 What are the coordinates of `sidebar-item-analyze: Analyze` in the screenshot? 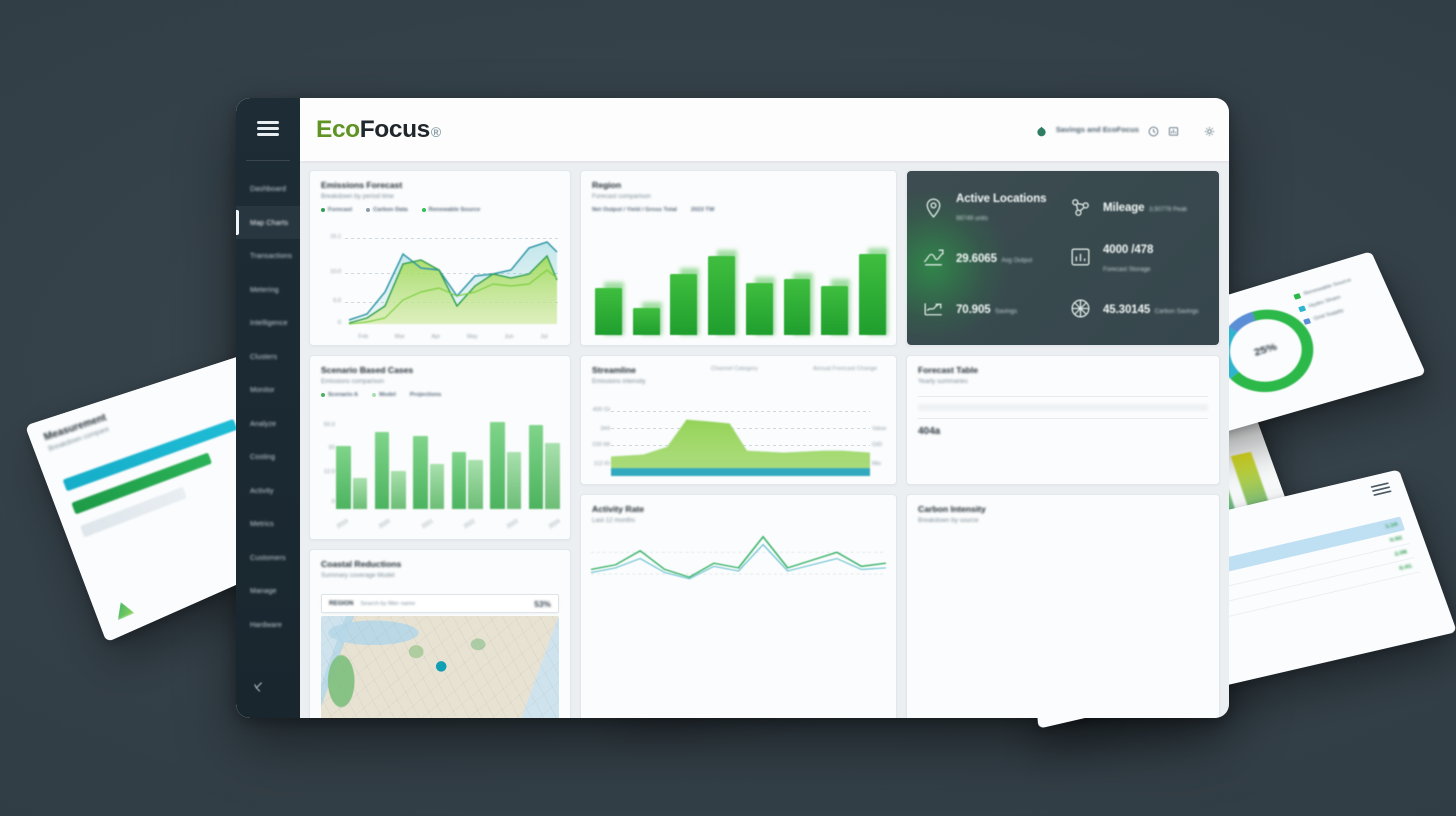 It's located at (268, 424).